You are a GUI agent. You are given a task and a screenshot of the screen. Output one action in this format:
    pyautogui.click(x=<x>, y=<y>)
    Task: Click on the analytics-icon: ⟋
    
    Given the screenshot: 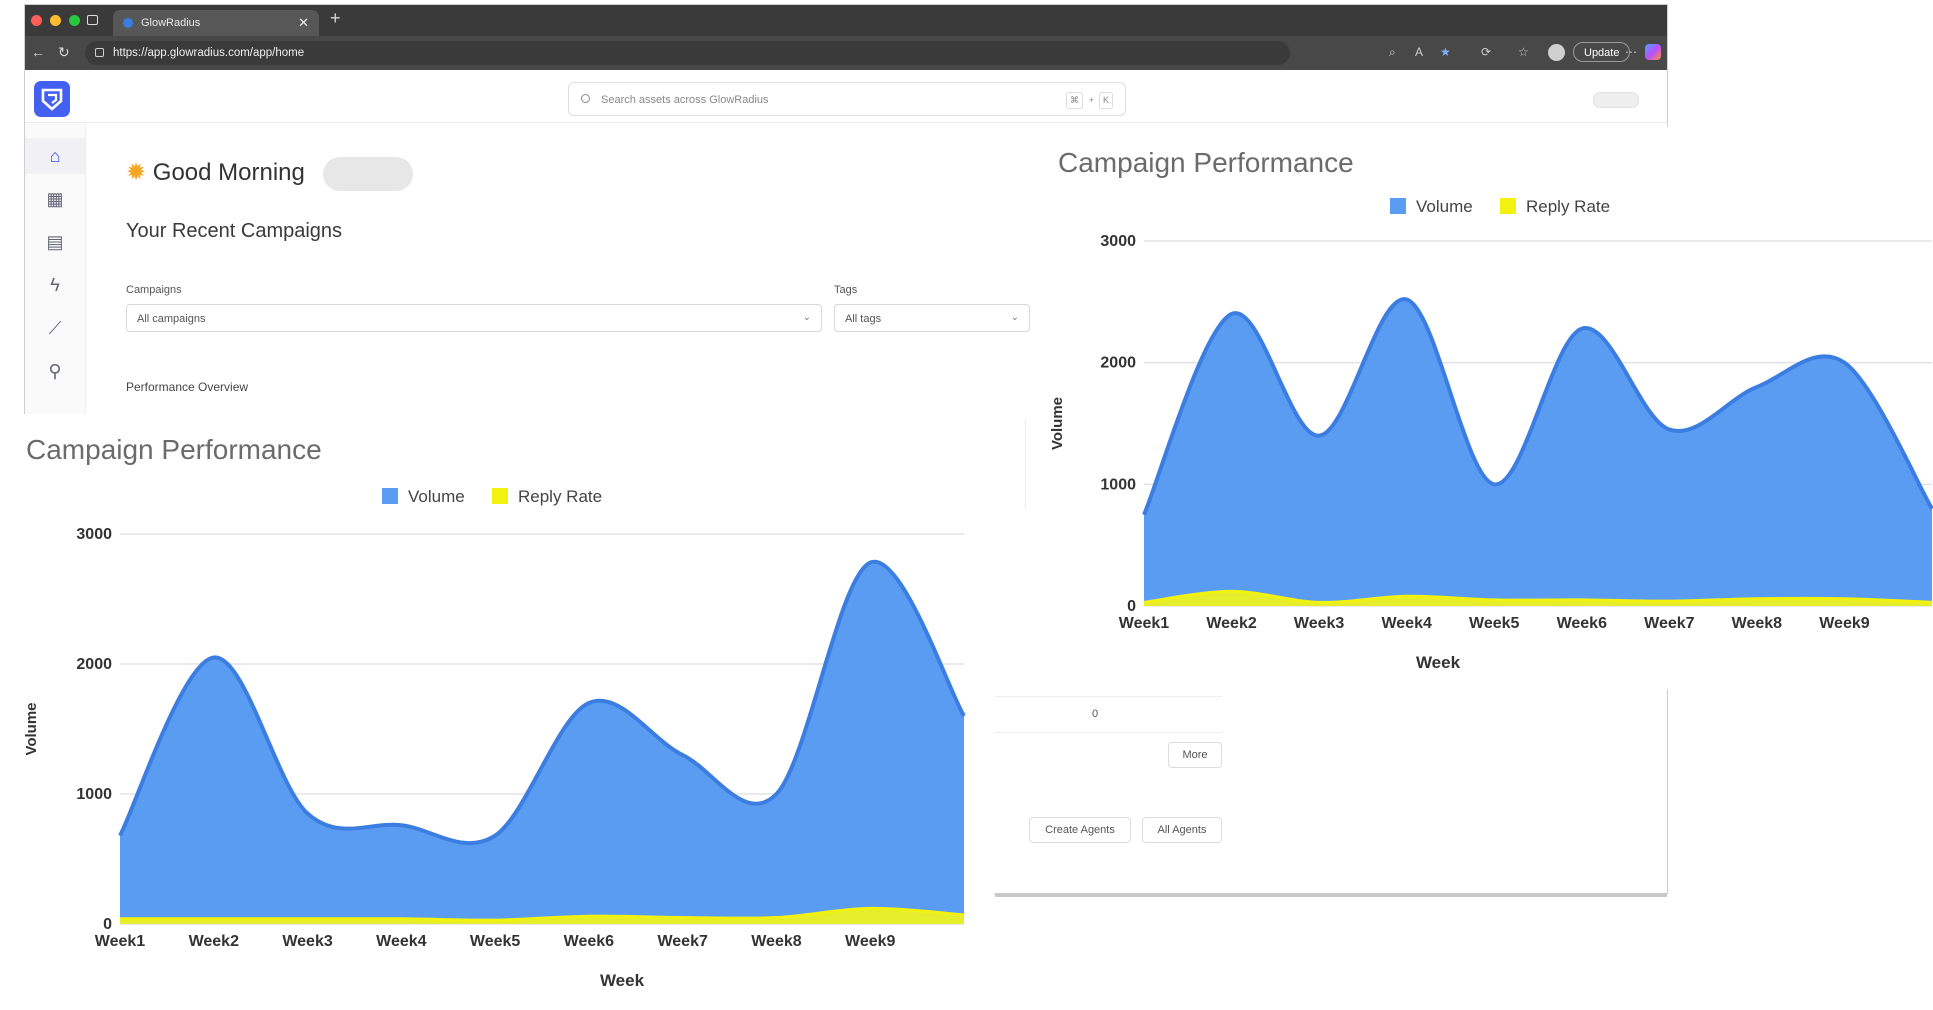 What is the action you would take?
    pyautogui.click(x=55, y=328)
    